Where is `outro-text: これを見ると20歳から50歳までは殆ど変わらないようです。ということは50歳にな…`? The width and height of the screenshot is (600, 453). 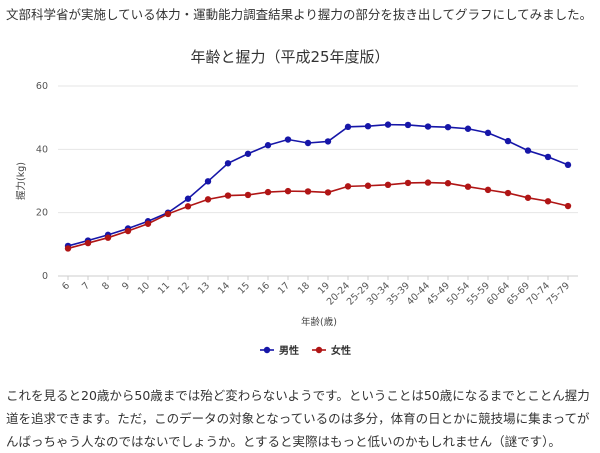 outro-text: これを見ると20歳から50歳までは殆ど変わらないようです。ということは50歳にな… is located at coordinates (298, 418).